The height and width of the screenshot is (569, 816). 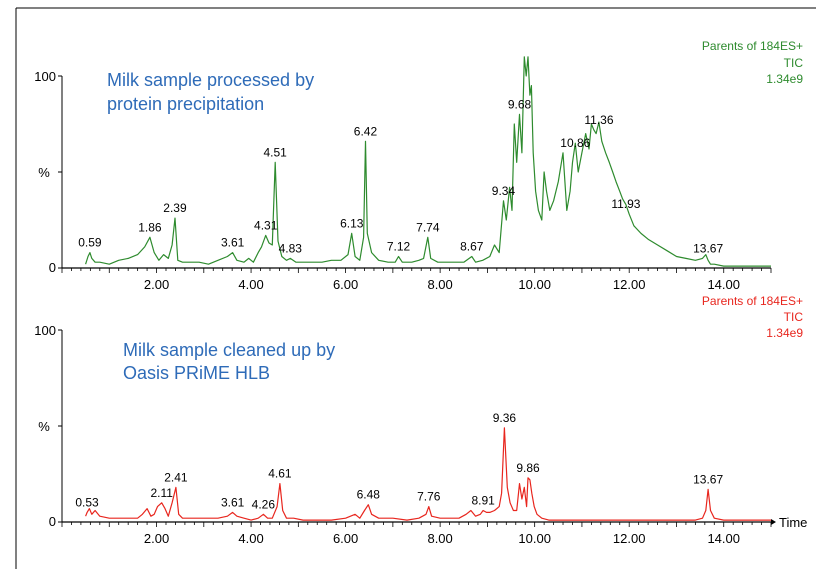 I want to click on peak-label: 7.12, so click(x=399, y=246).